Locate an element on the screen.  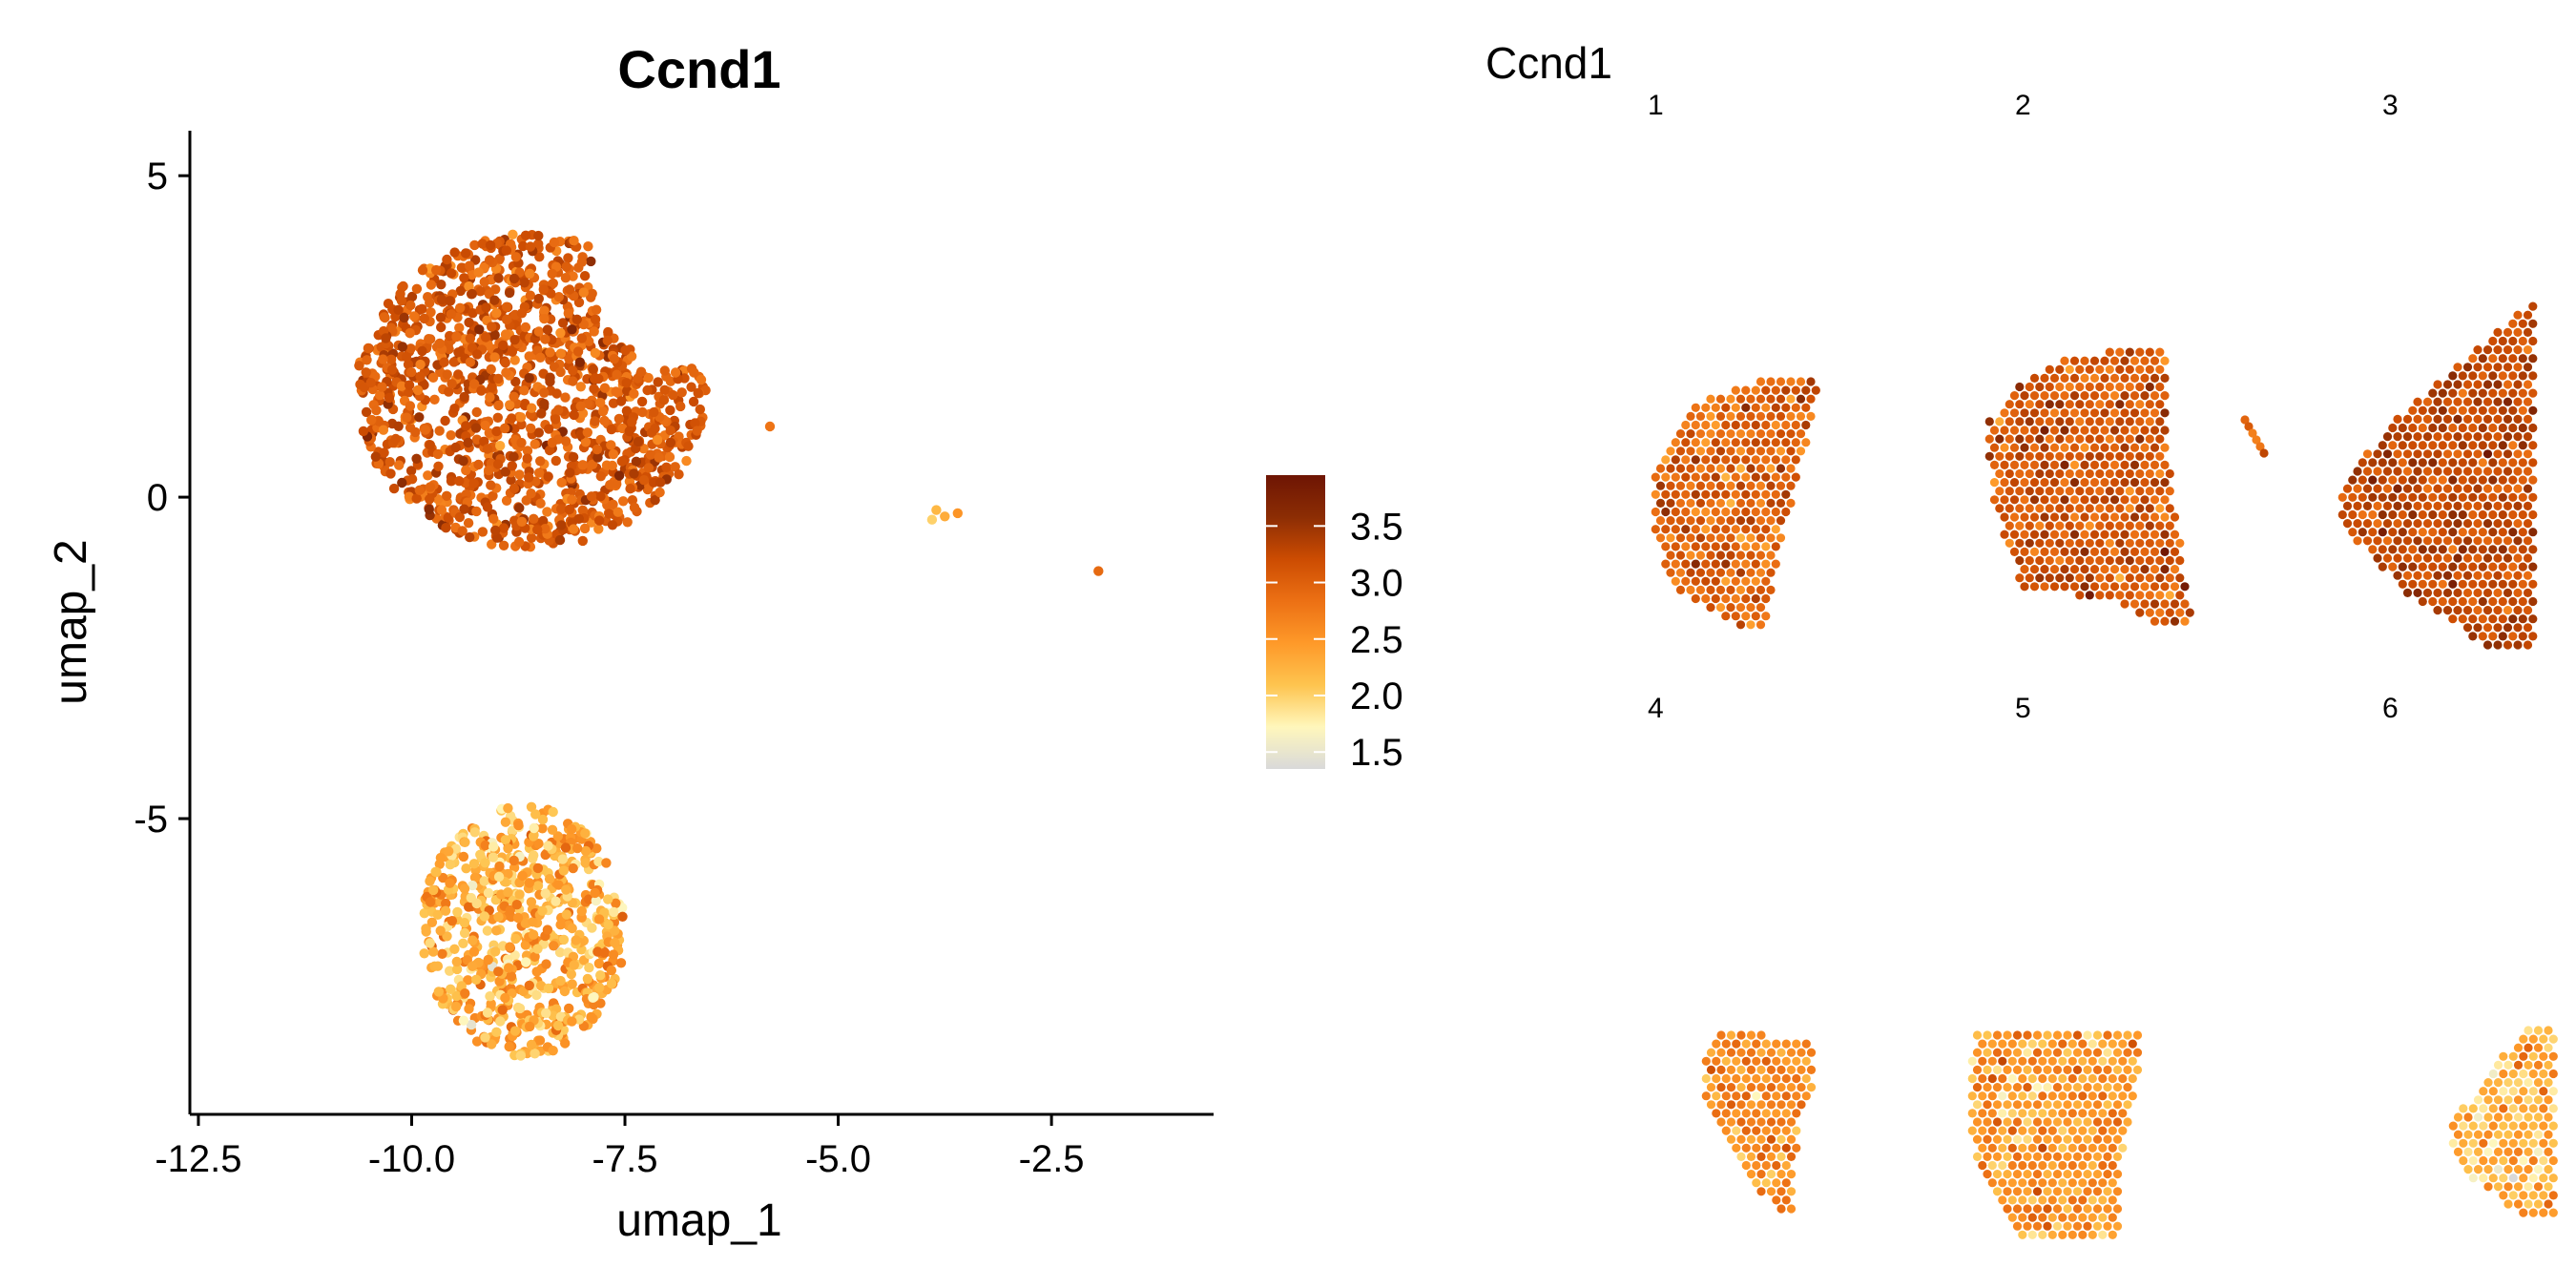
spatial-panel-label: 3 is located at coordinates (2390, 105).